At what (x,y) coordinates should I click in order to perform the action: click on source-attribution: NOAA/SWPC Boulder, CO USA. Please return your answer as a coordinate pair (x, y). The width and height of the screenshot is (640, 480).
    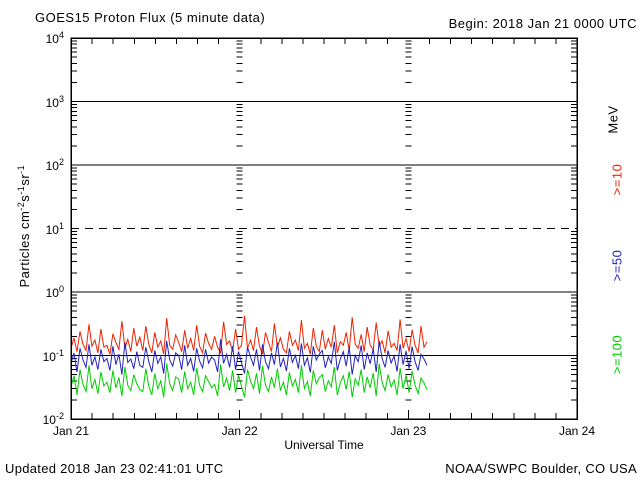
    Looking at the image, I should click on (541, 468).